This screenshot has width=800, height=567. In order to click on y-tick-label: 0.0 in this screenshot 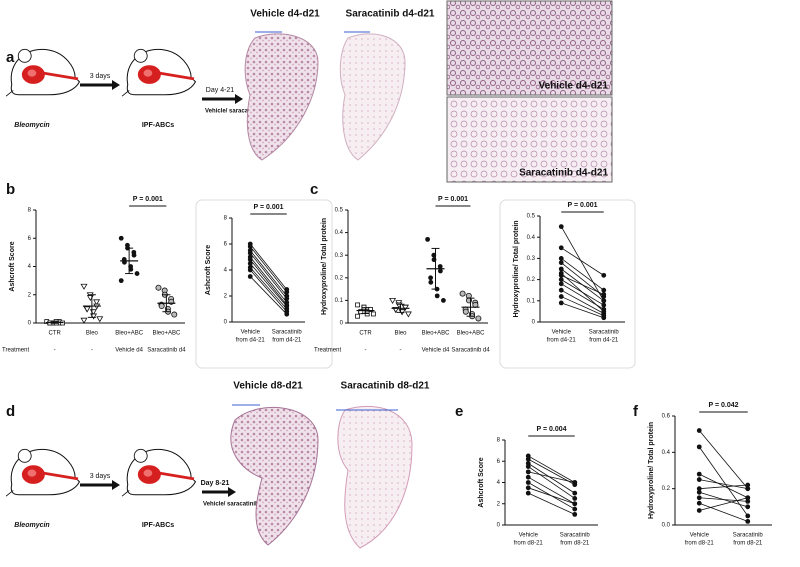, I will do `click(666, 526)`.